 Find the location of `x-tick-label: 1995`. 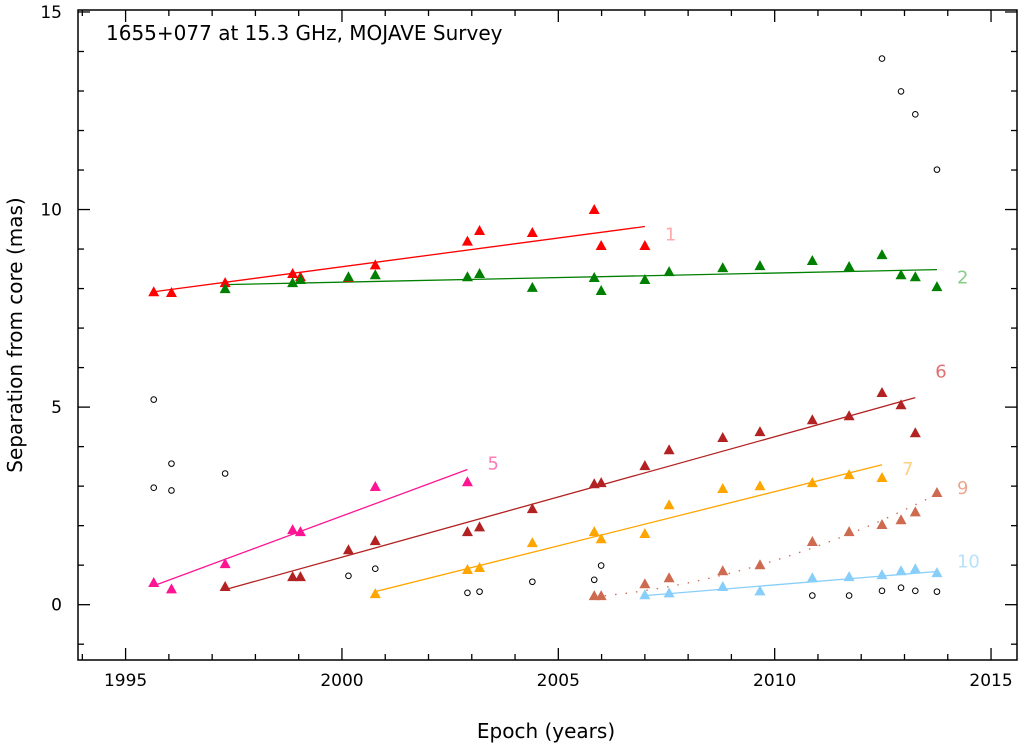

x-tick-label: 1995 is located at coordinates (125, 681).